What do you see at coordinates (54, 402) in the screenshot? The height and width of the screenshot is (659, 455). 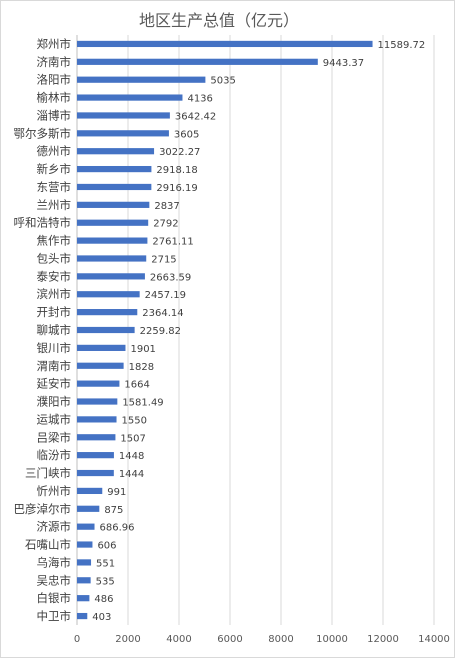 I see `category-label: 濮阳市` at bounding box center [54, 402].